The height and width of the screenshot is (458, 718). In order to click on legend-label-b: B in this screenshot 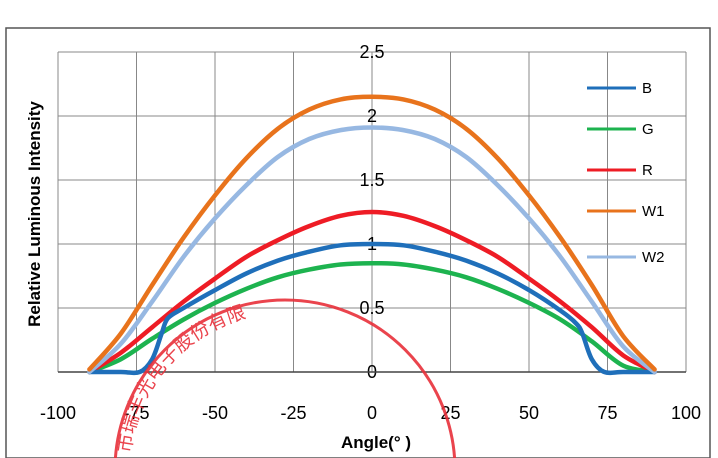, I will do `click(647, 88)`.